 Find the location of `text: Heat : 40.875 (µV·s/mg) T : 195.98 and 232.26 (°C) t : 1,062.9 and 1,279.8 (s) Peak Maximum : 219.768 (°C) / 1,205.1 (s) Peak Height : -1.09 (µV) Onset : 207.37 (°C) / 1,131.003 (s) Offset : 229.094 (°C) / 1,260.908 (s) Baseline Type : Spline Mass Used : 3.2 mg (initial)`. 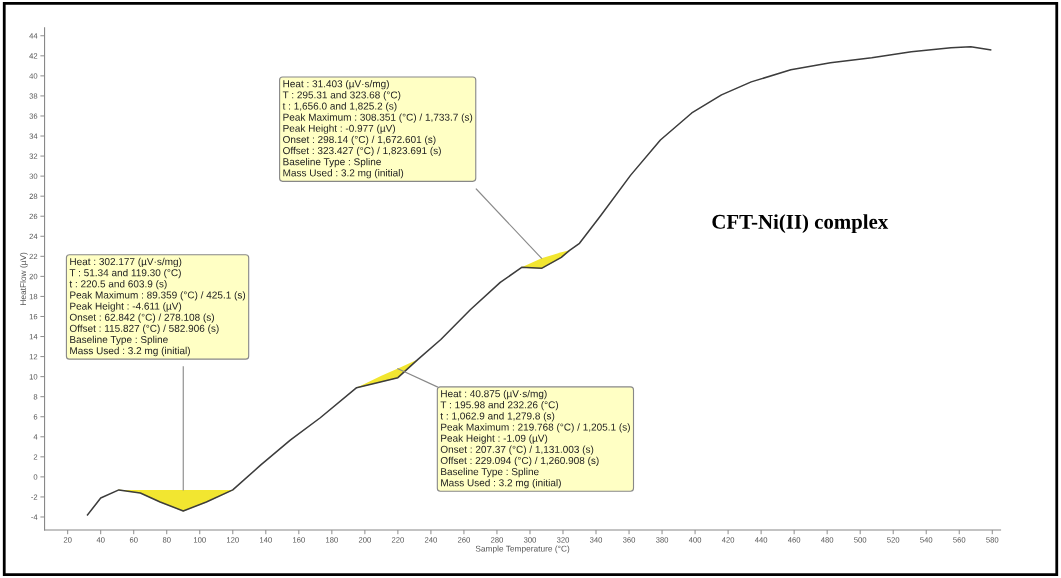

text: Heat : 40.875 (µV·s/mg) T : 195.98 and 232.26 (°C) t : 1,062.9 and 1,279.8 (s) Peak Maximum : 219.768 (°C) / 1,205.1 (s) Peak Height : -1.09 (µV) Onset : 207.37 (°C) / 1,131.003 (s) Offset : 229.094 (°C) / 1,260.908 (s) Baseline Type : Spline Mass Used : 3.2 mg (initial) is located at coordinates (535, 439).